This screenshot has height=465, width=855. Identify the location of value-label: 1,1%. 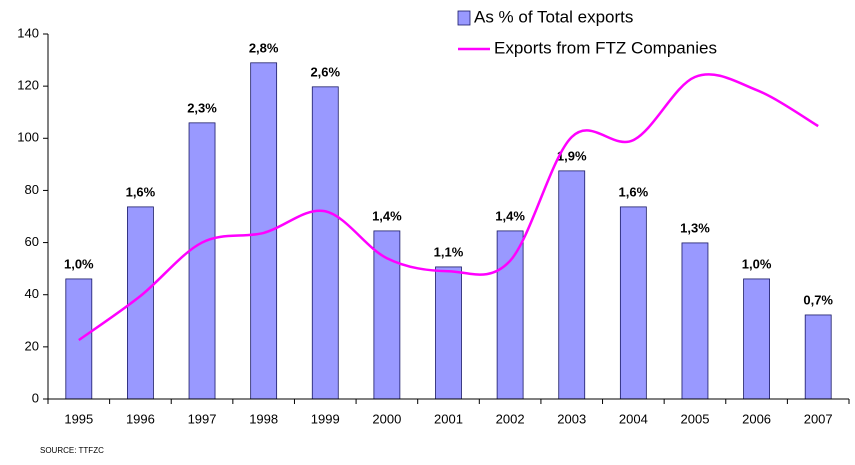
(449, 251).